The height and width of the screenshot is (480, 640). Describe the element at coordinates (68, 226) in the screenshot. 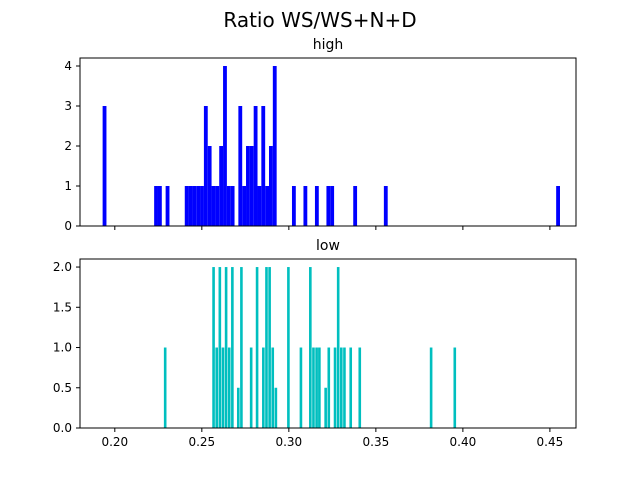

I see `y-tick-label: 0` at that location.